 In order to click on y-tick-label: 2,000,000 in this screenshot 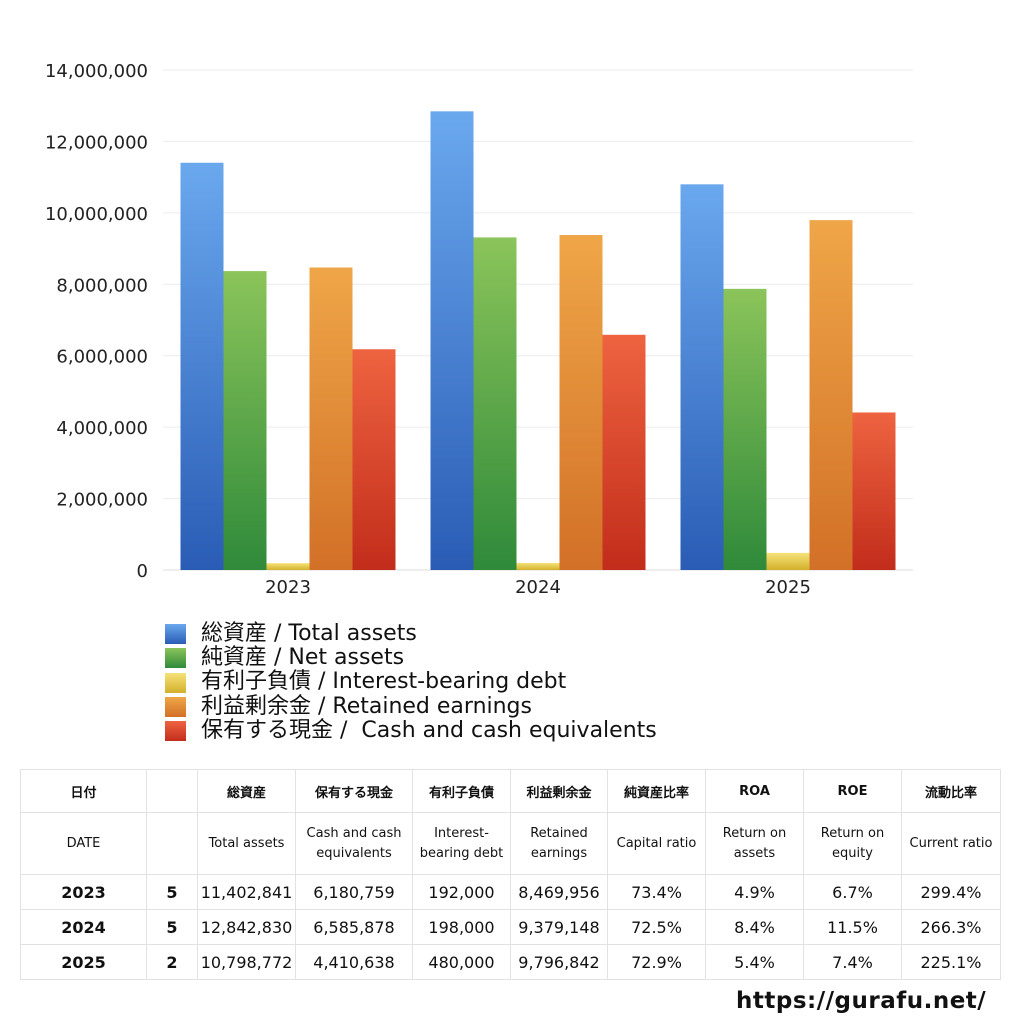, I will do `click(102, 500)`.